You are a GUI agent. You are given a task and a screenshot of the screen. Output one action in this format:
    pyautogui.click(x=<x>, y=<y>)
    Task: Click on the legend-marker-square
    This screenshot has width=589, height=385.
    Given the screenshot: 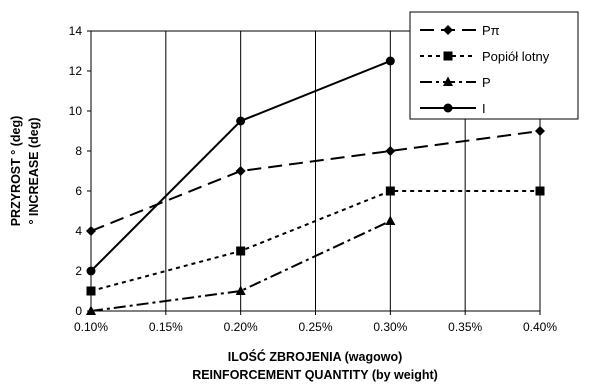 What is the action you would take?
    pyautogui.click(x=448, y=56)
    